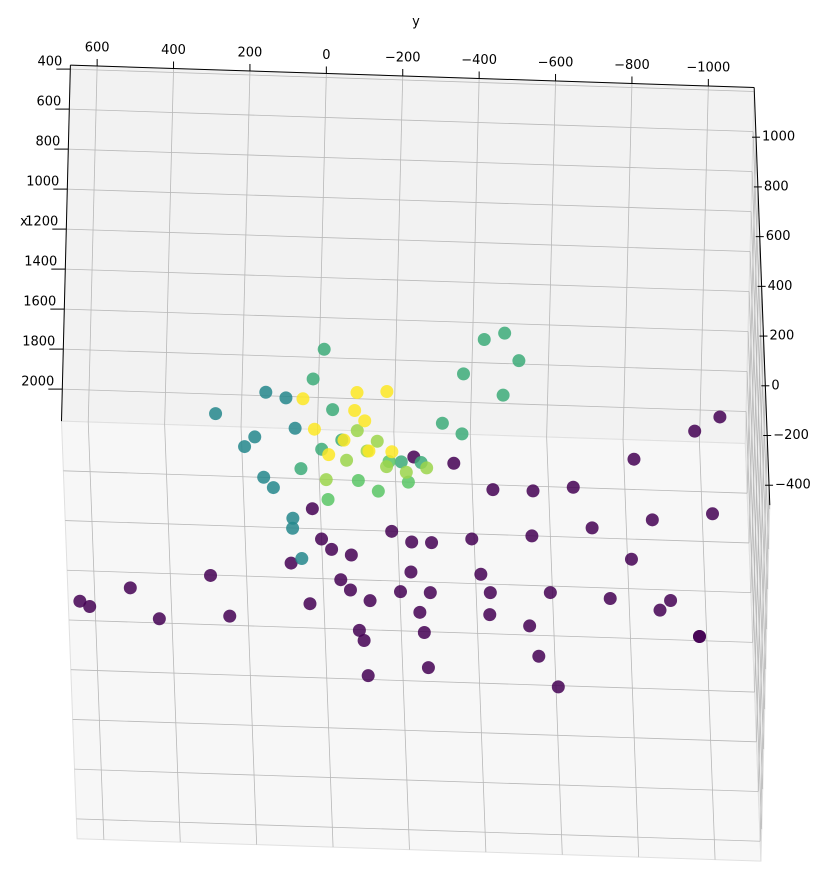 This screenshot has height=873, width=825. What do you see at coordinates (38, 342) in the screenshot?
I see `x-tick-label: 1800` at bounding box center [38, 342].